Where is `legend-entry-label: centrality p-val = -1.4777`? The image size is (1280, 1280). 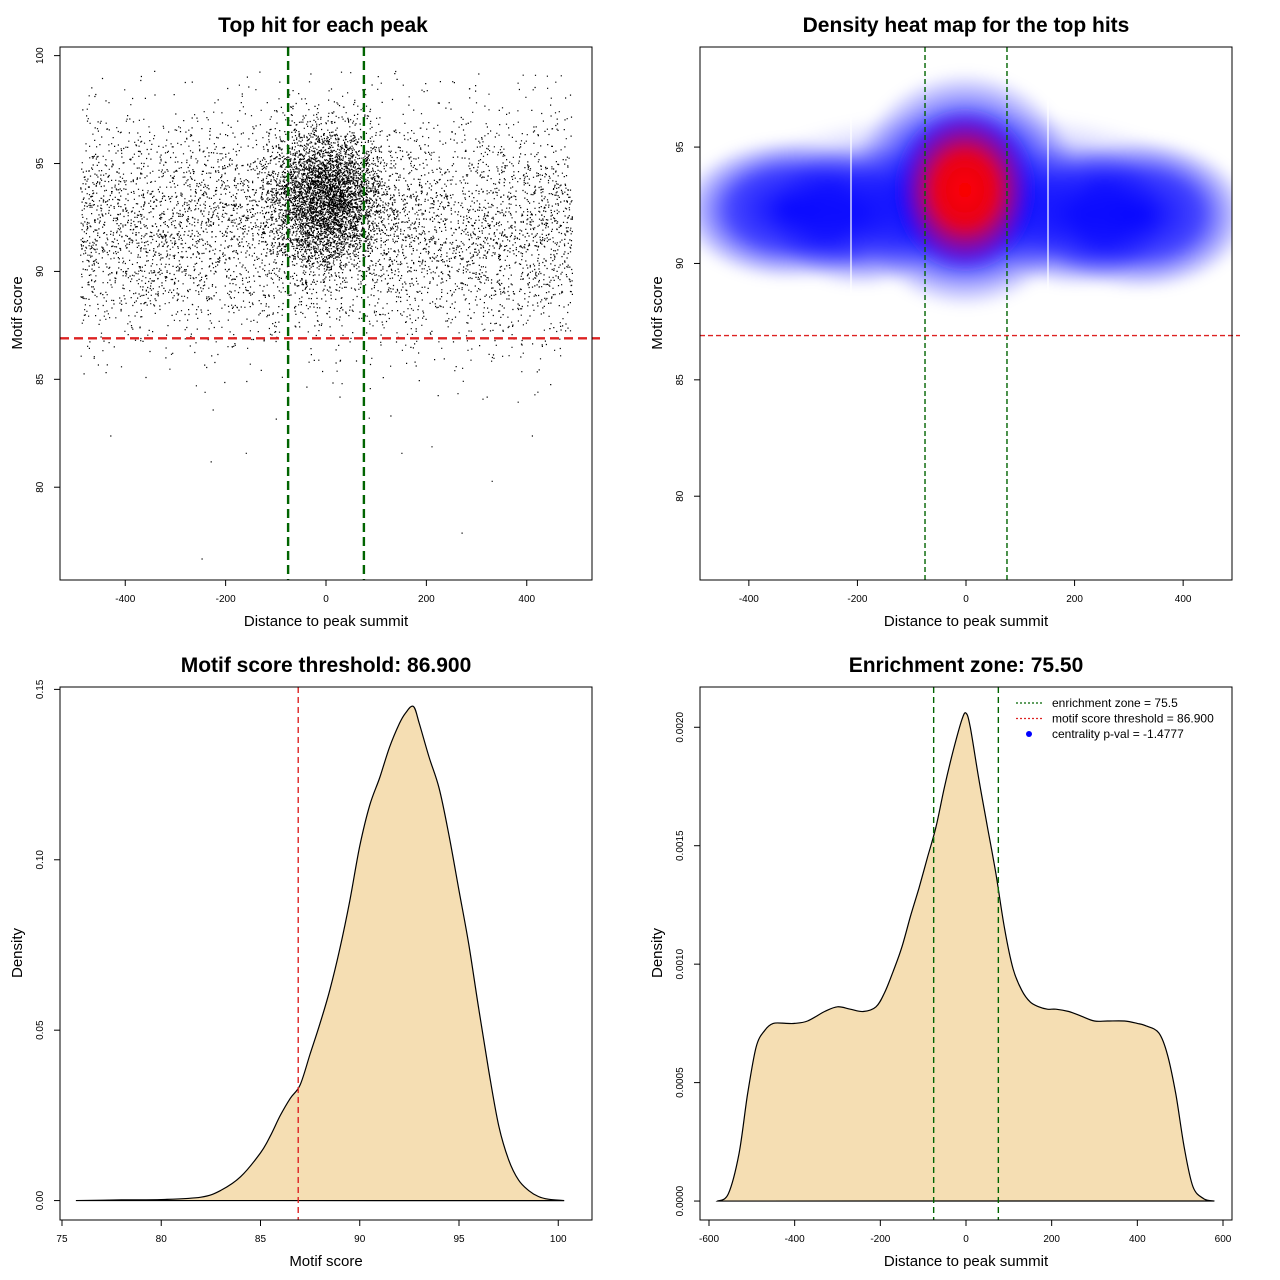
legend-entry-label: centrality p-val = -1.4777 is located at coordinates (1118, 734).